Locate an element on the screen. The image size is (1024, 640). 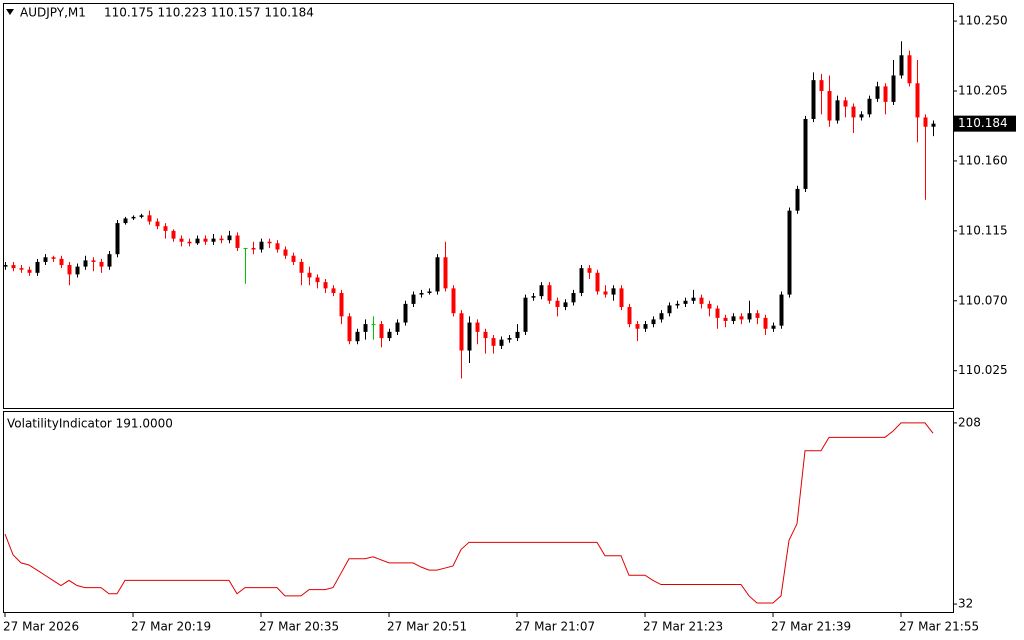
x-tick-label: 27 Mar 21:55 is located at coordinates (939, 627).